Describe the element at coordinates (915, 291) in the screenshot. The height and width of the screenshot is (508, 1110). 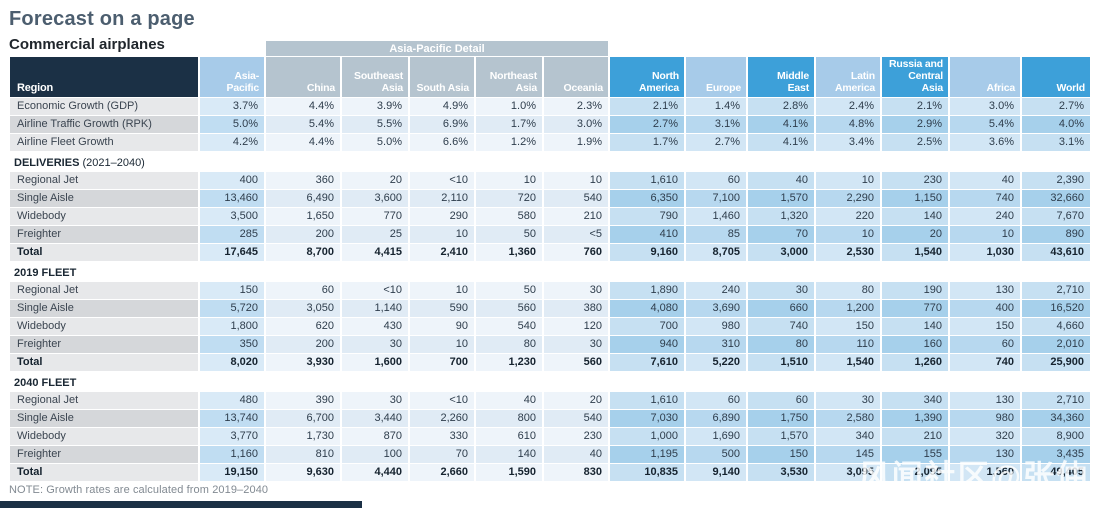
I see `value-cell: 190` at that location.